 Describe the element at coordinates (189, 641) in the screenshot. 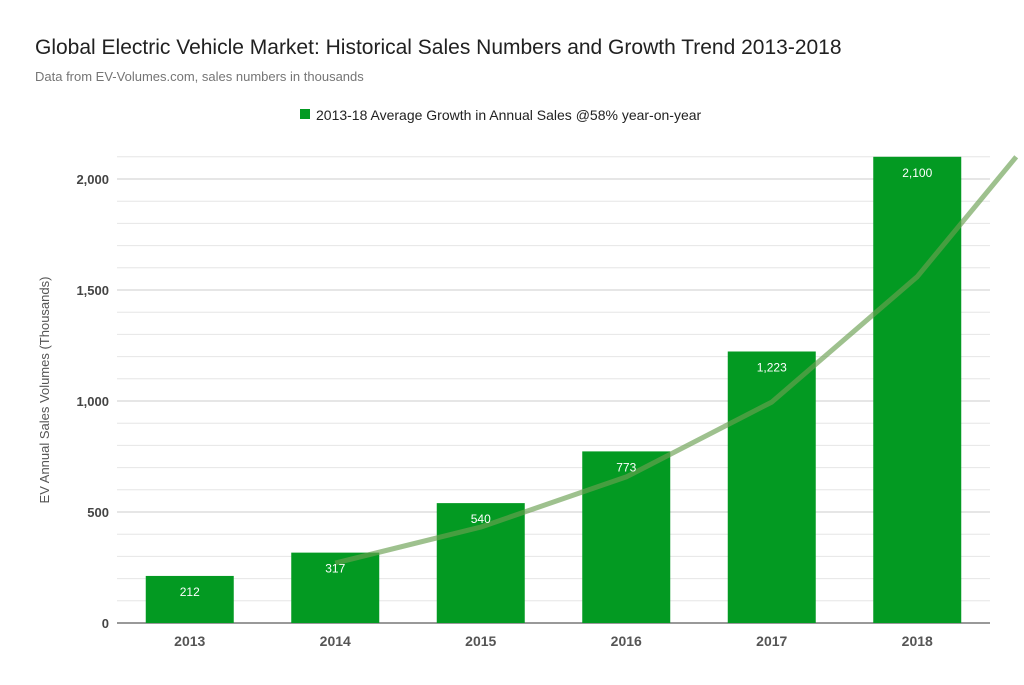

I see `x-tick-label: 2013` at that location.